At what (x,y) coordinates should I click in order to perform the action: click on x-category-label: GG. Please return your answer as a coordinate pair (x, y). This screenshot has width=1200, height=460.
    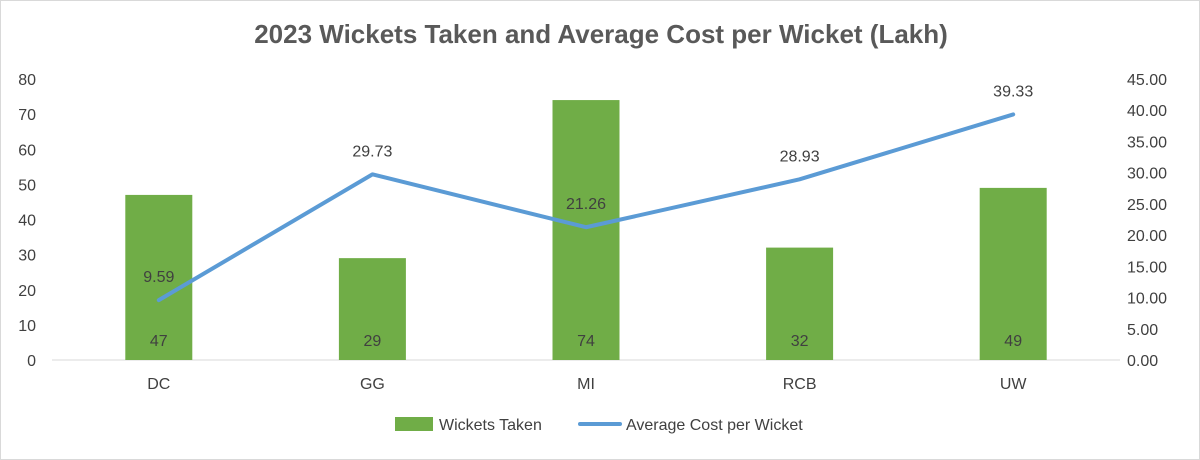
    Looking at the image, I should click on (372, 384).